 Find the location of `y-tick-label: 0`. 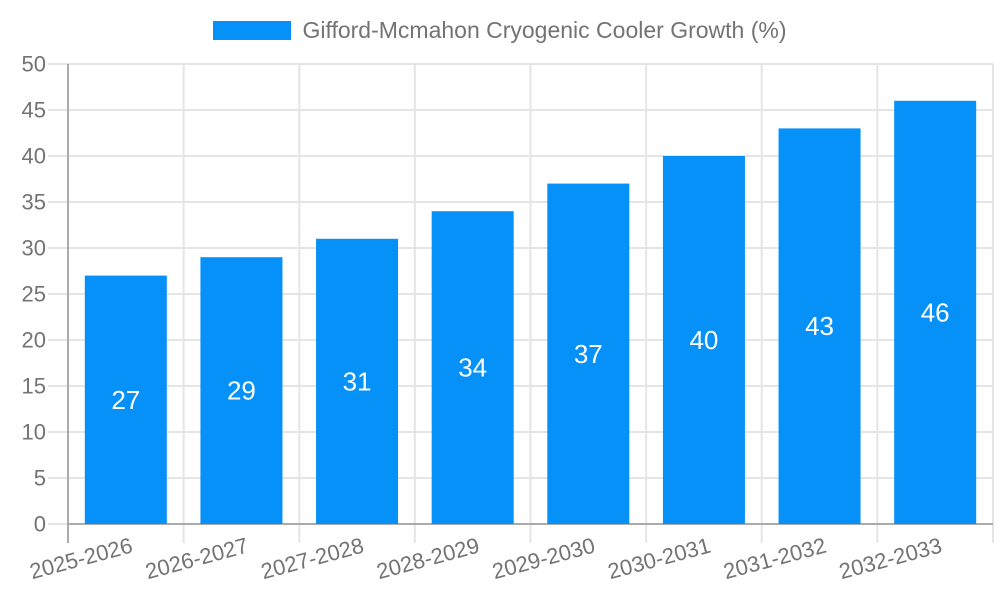

y-tick-label: 0 is located at coordinates (40, 524).